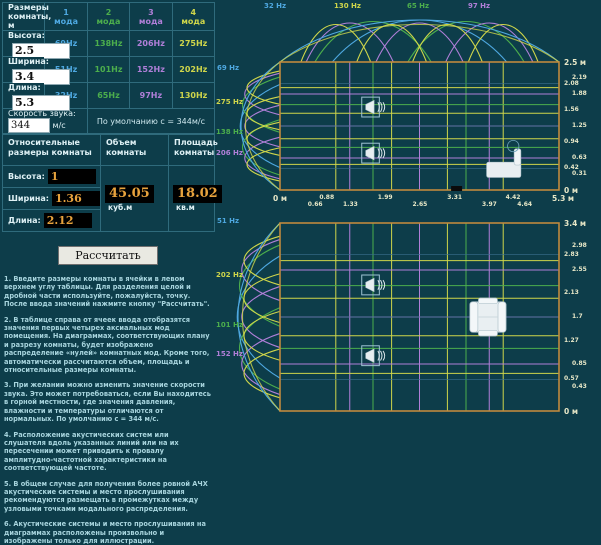 Image resolution: width=601 pixels, height=545 pixels. I want to click on volume-header: Объем комнаты, so click(134, 150).